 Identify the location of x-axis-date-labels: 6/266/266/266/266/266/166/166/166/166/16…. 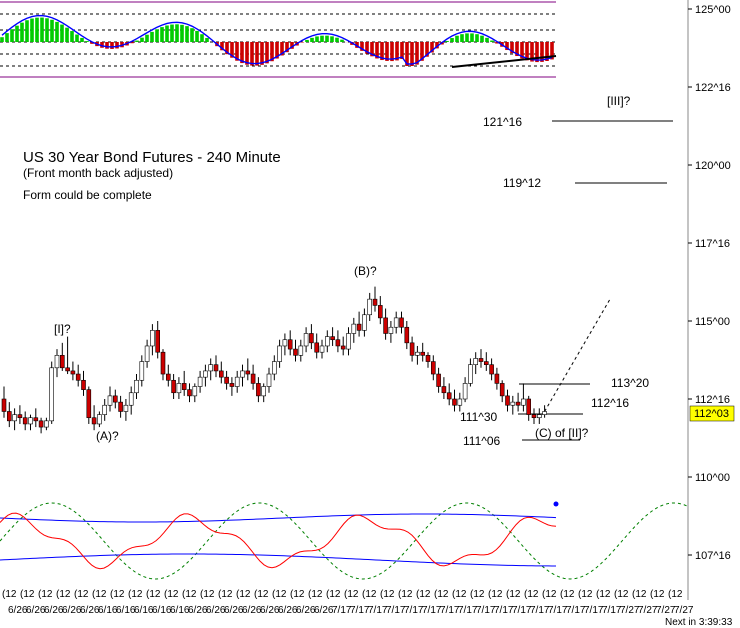
(351, 610).